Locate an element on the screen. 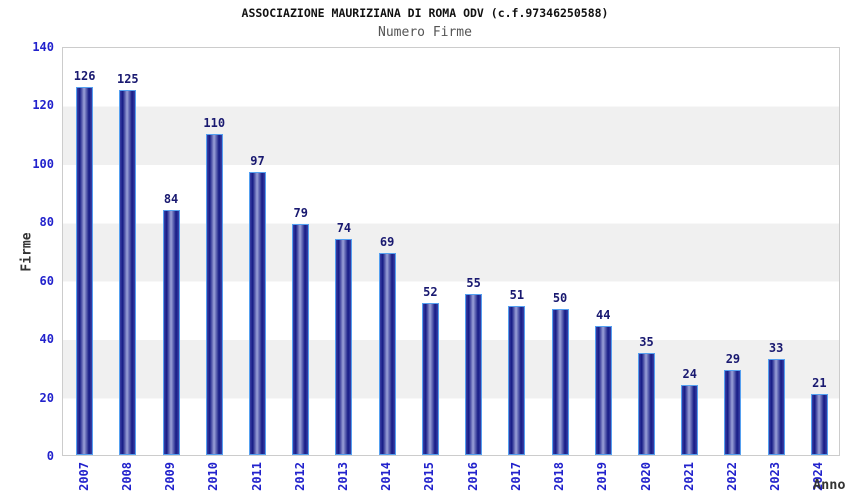  x-tick-label: 2020 is located at coordinates (645, 476).